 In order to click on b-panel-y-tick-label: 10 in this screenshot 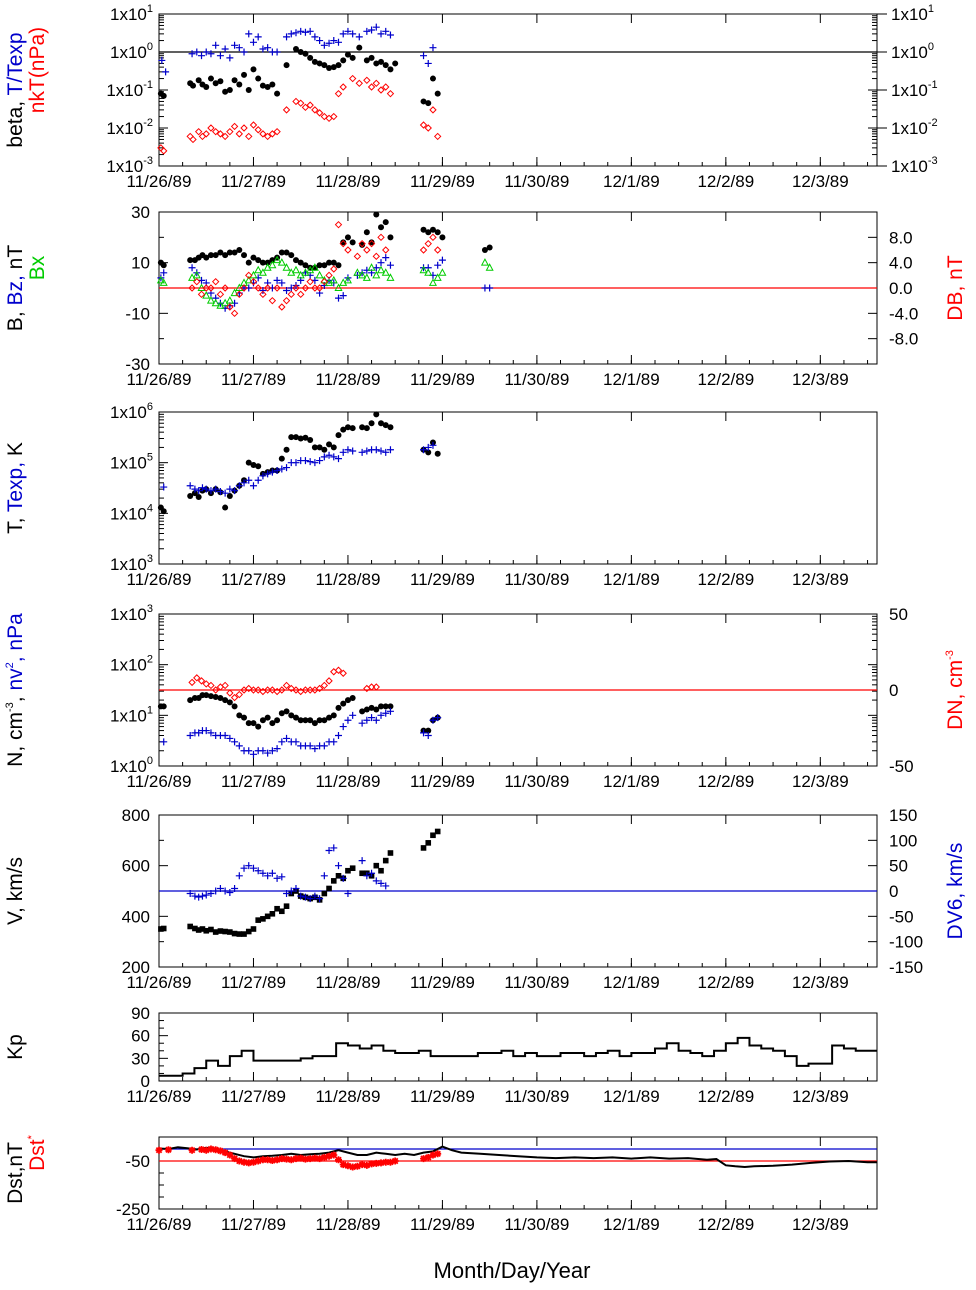, I will do `click(140, 263)`.